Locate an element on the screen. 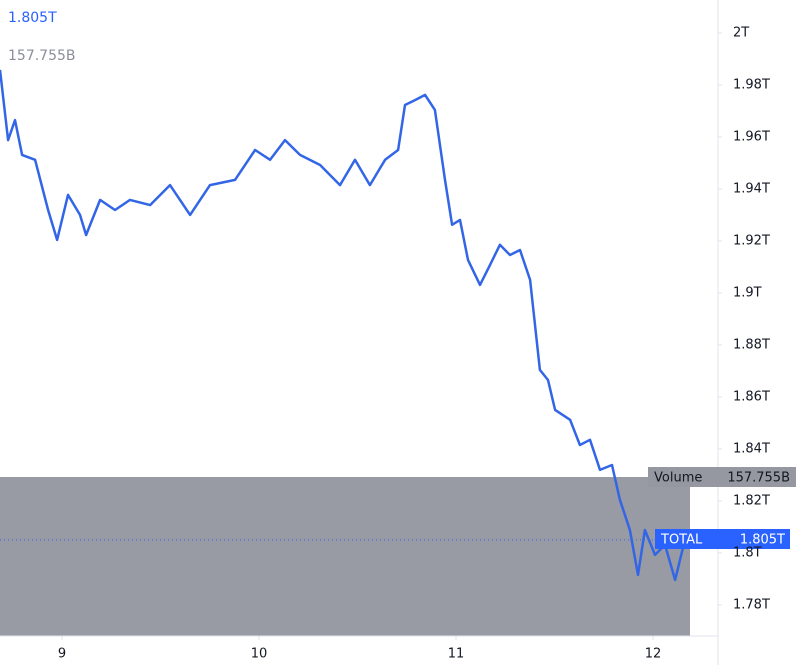 This screenshot has width=796, height=665. price-tag-value: 1.805T is located at coordinates (762, 540).